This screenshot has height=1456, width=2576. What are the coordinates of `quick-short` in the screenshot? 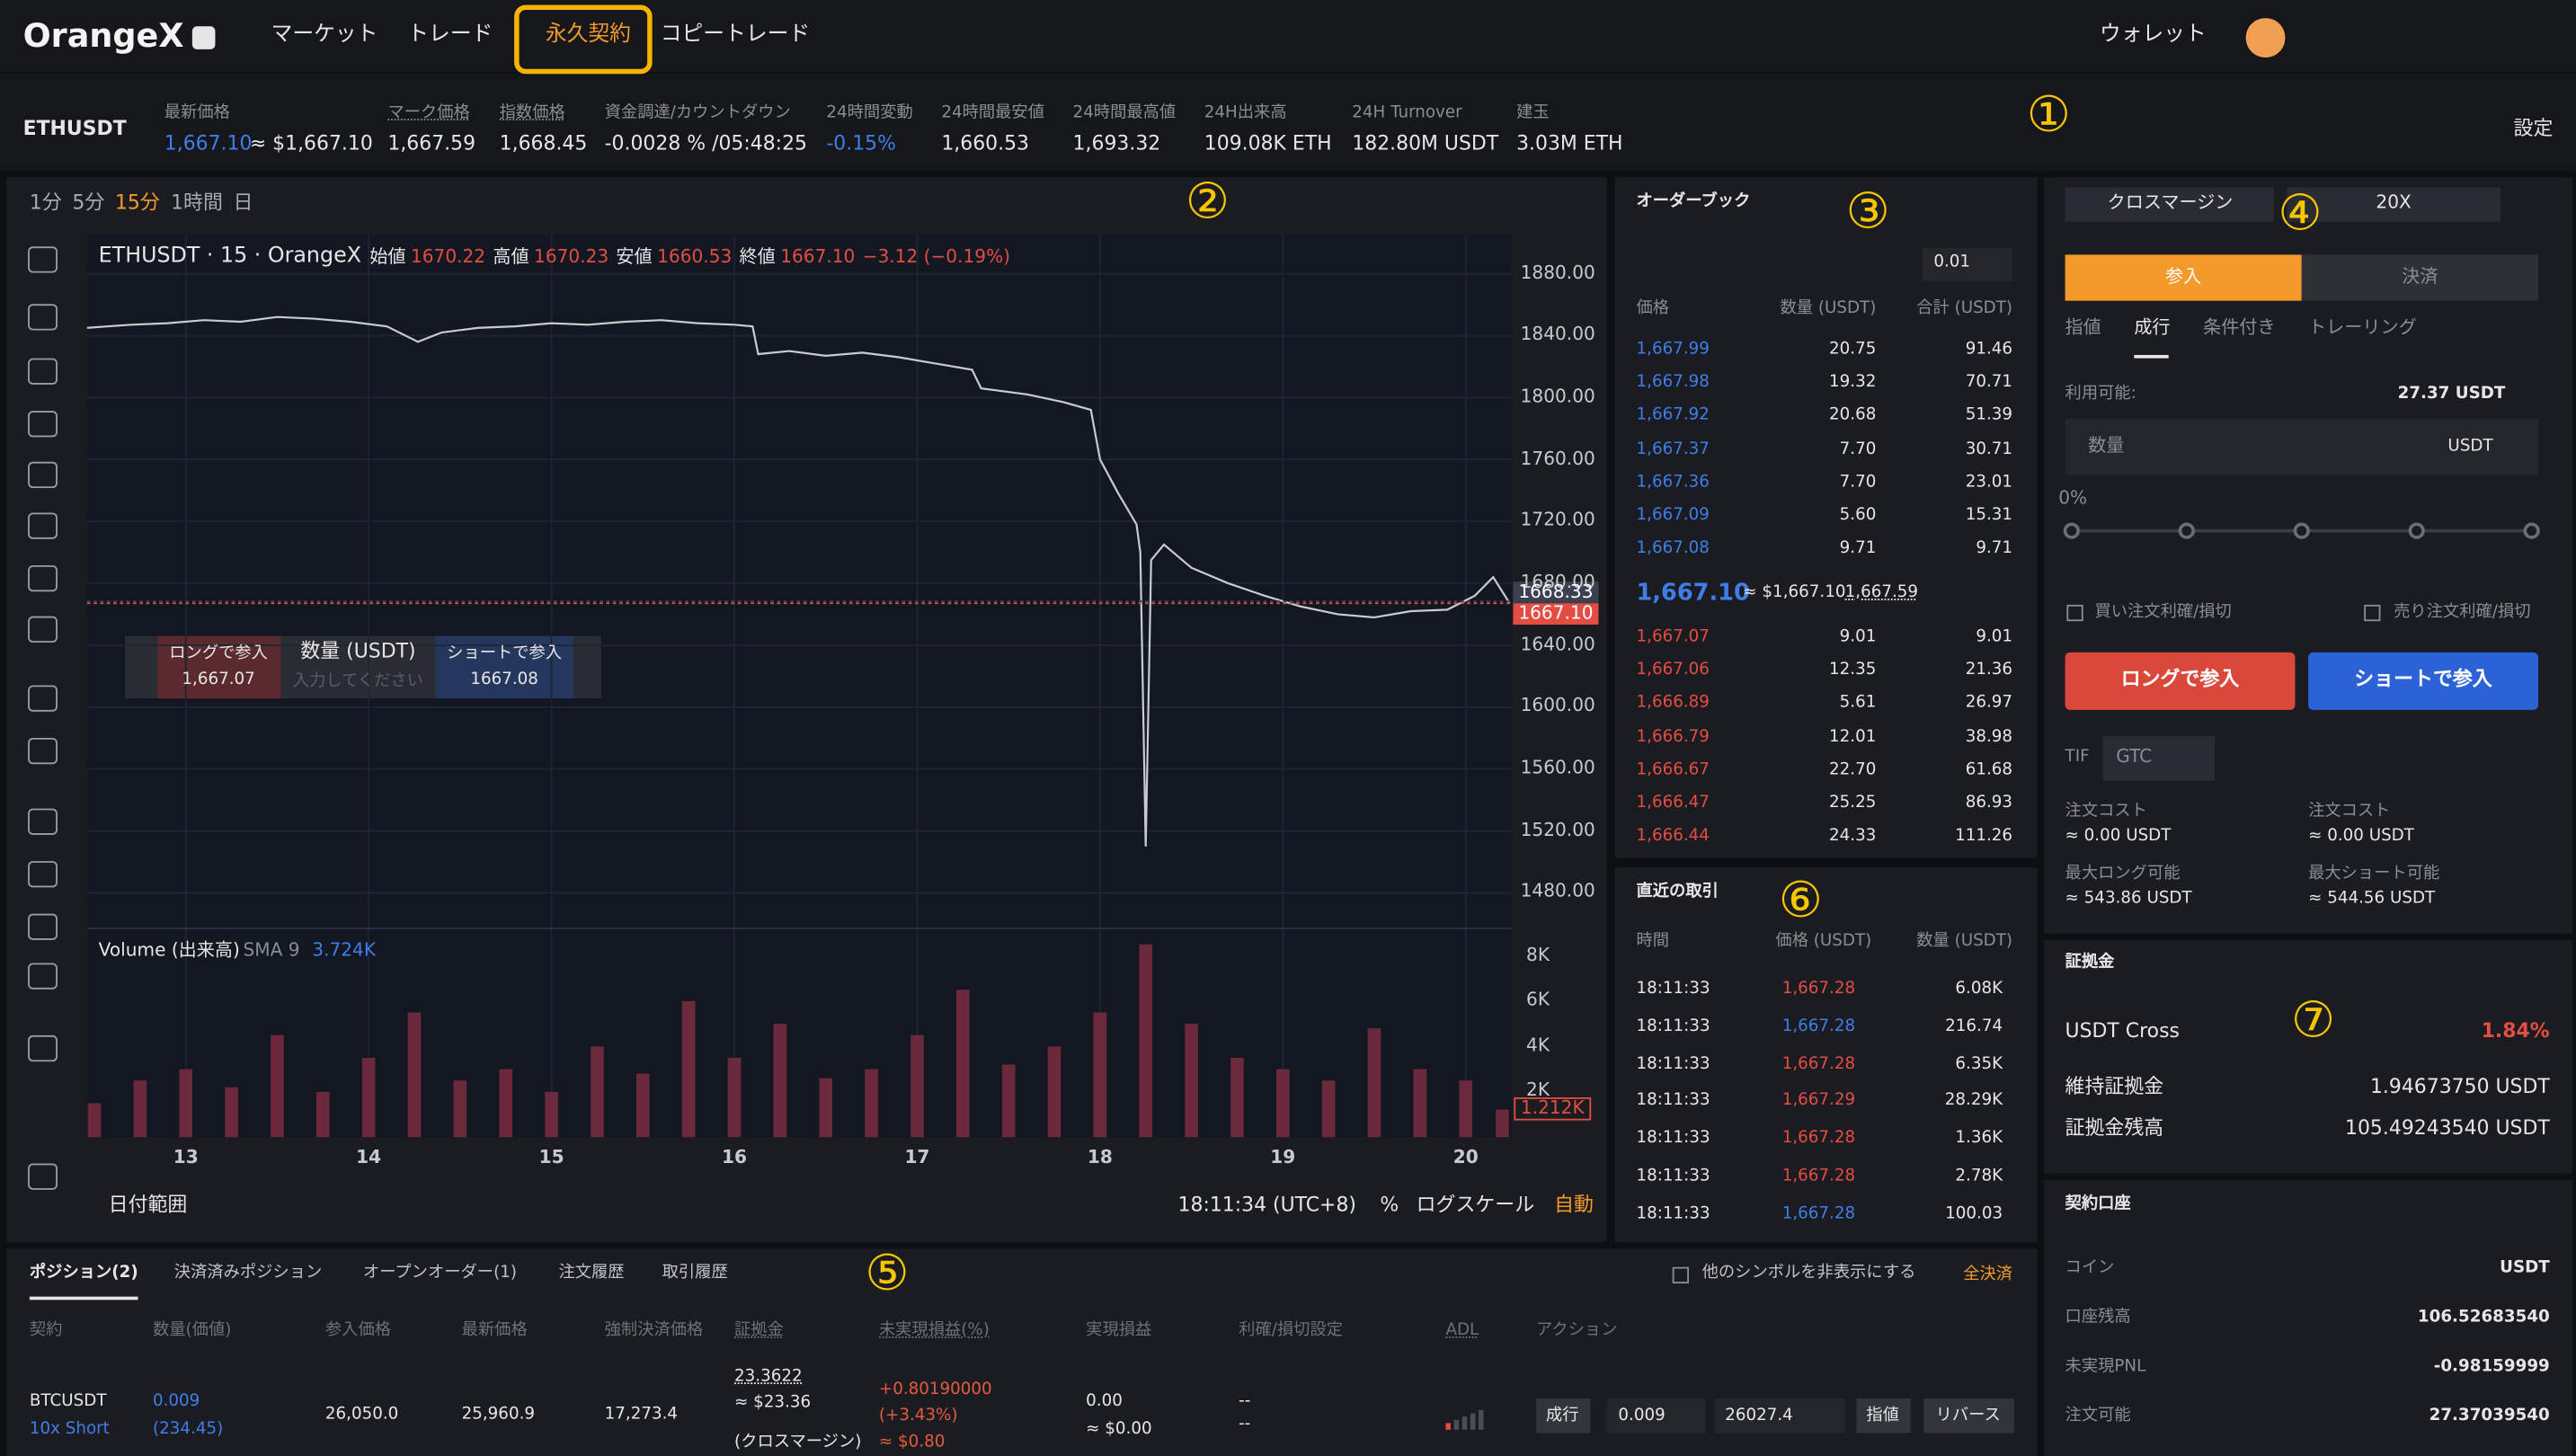 It's located at (504, 667).